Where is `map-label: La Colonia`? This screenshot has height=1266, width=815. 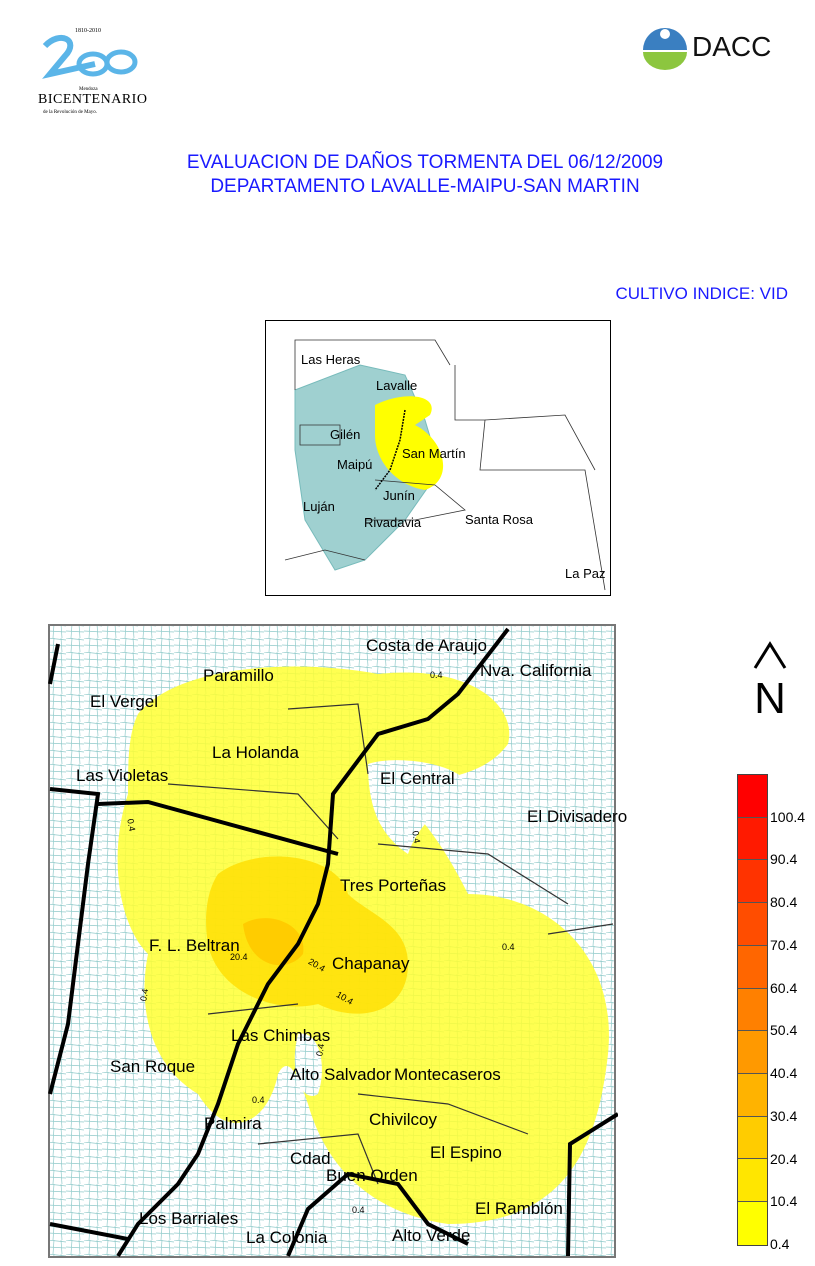 map-label: La Colonia is located at coordinates (287, 1237).